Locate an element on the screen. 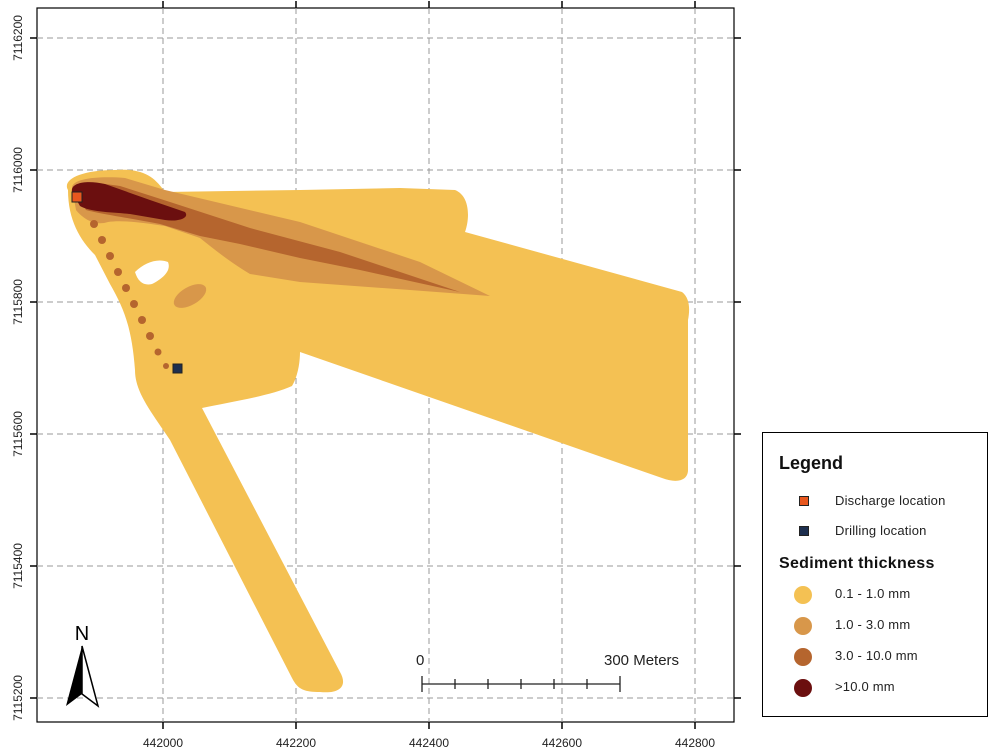  scale-bar-end-label: 300 Meters is located at coordinates (642, 660).